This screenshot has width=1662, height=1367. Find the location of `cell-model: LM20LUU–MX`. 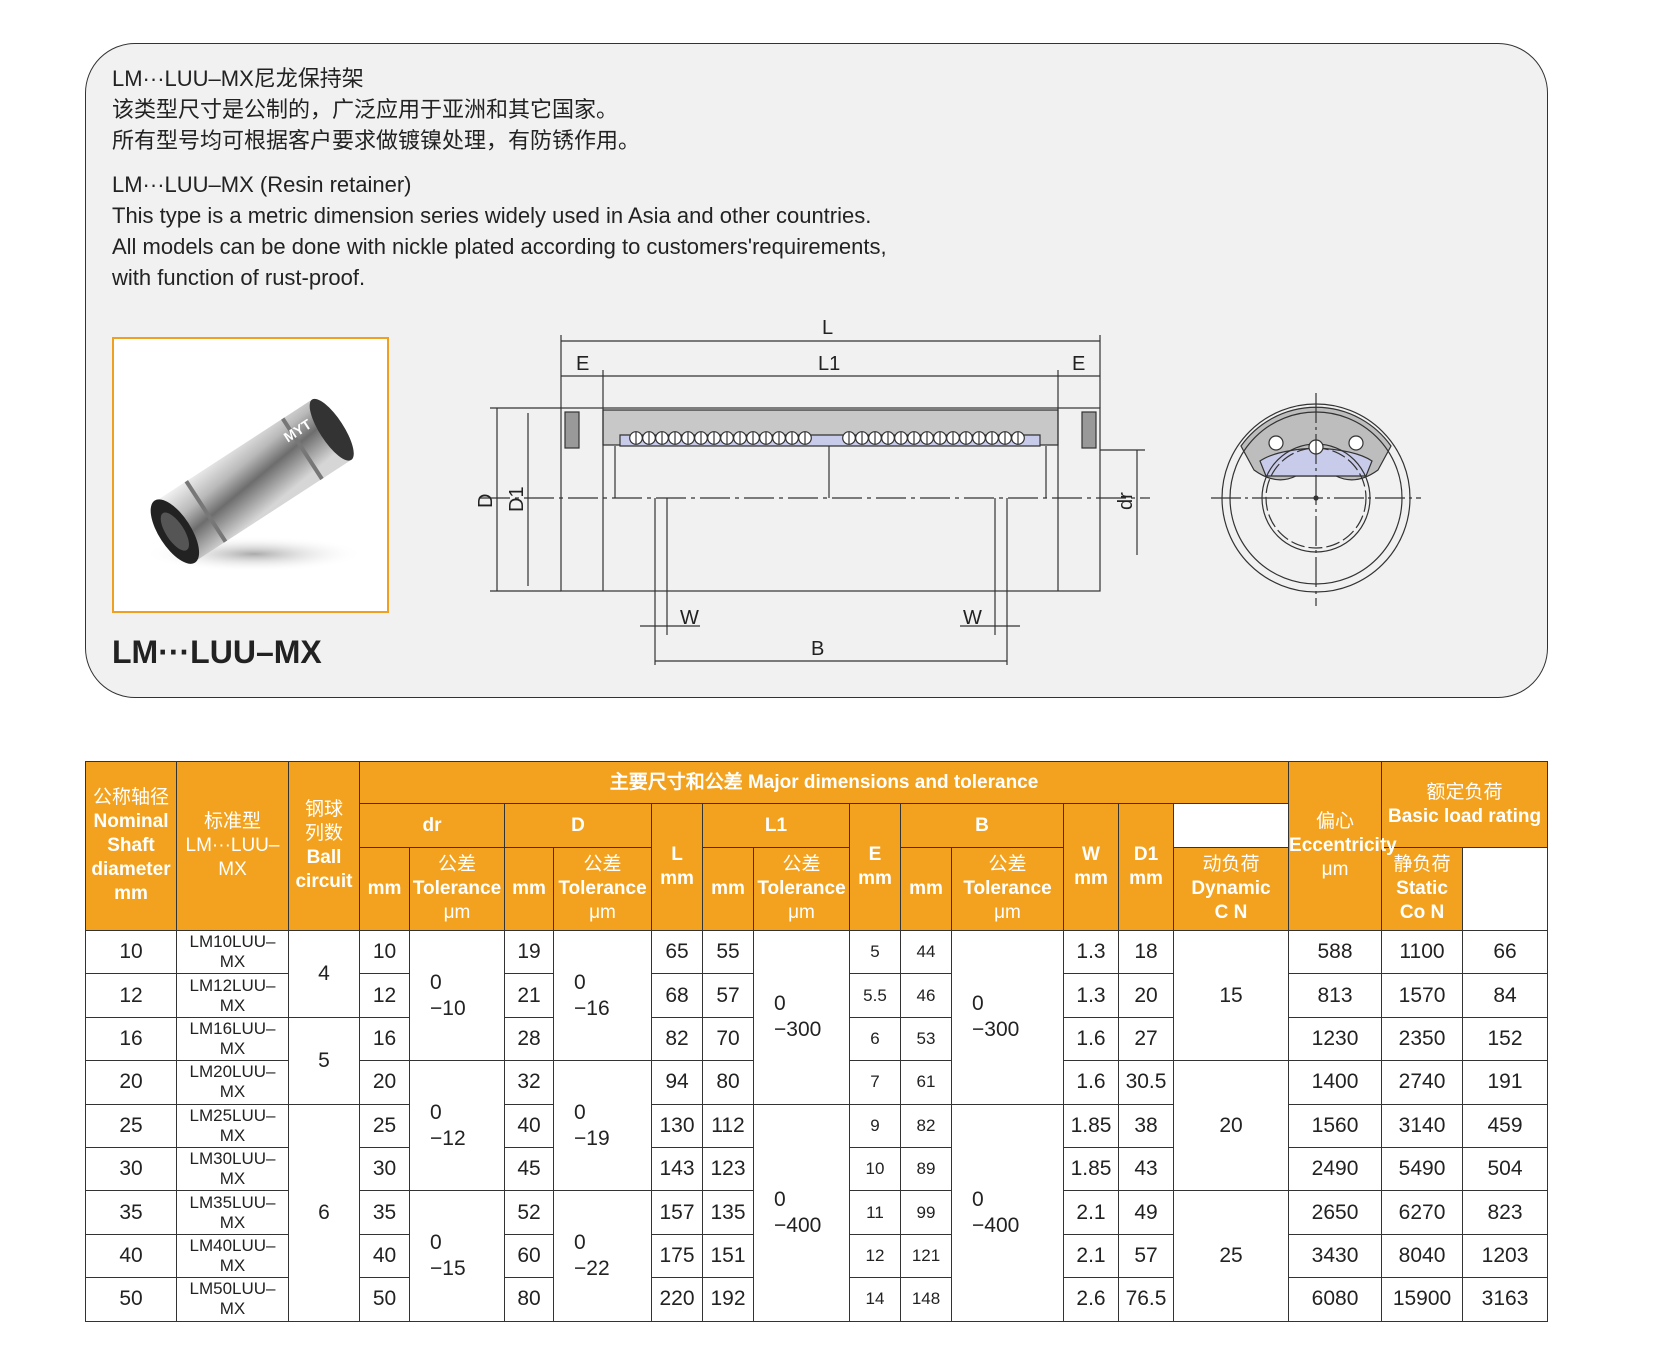

cell-model: LM20LUU–MX is located at coordinates (232, 1082).